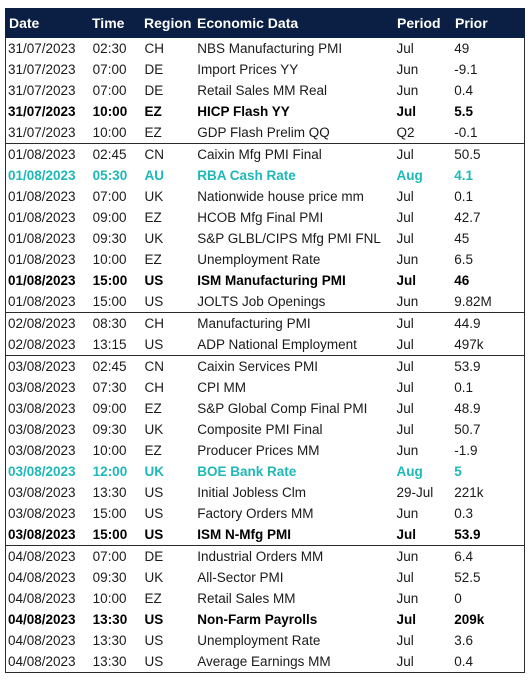 This screenshot has height=680, width=532. Describe the element at coordinates (464, 513) in the screenshot. I see `cell-prior: 0.3` at that location.